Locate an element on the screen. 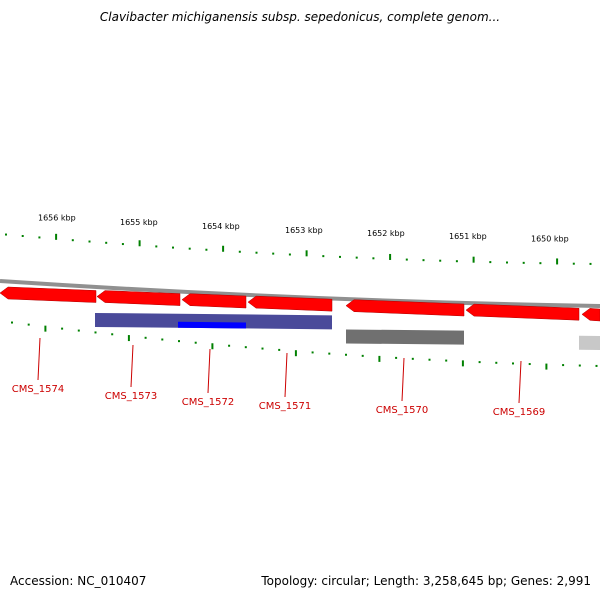 This screenshot has width=600, height=600. kbp-label: 1654 kbp is located at coordinates (221, 226).